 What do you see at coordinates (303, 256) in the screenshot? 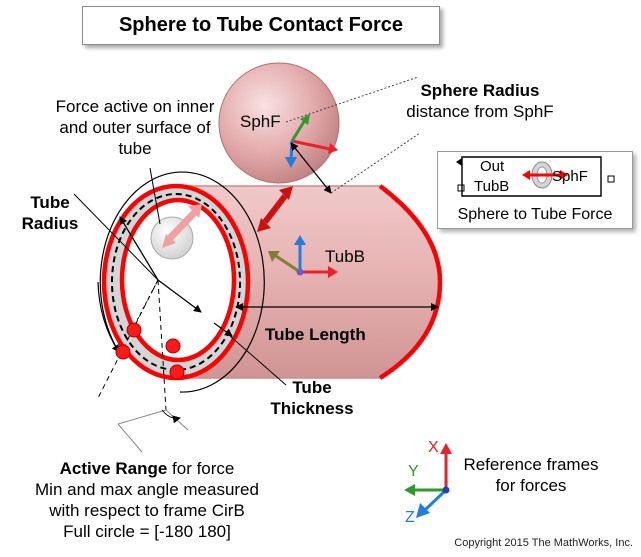
I see `tubb-frame-axes` at bounding box center [303, 256].